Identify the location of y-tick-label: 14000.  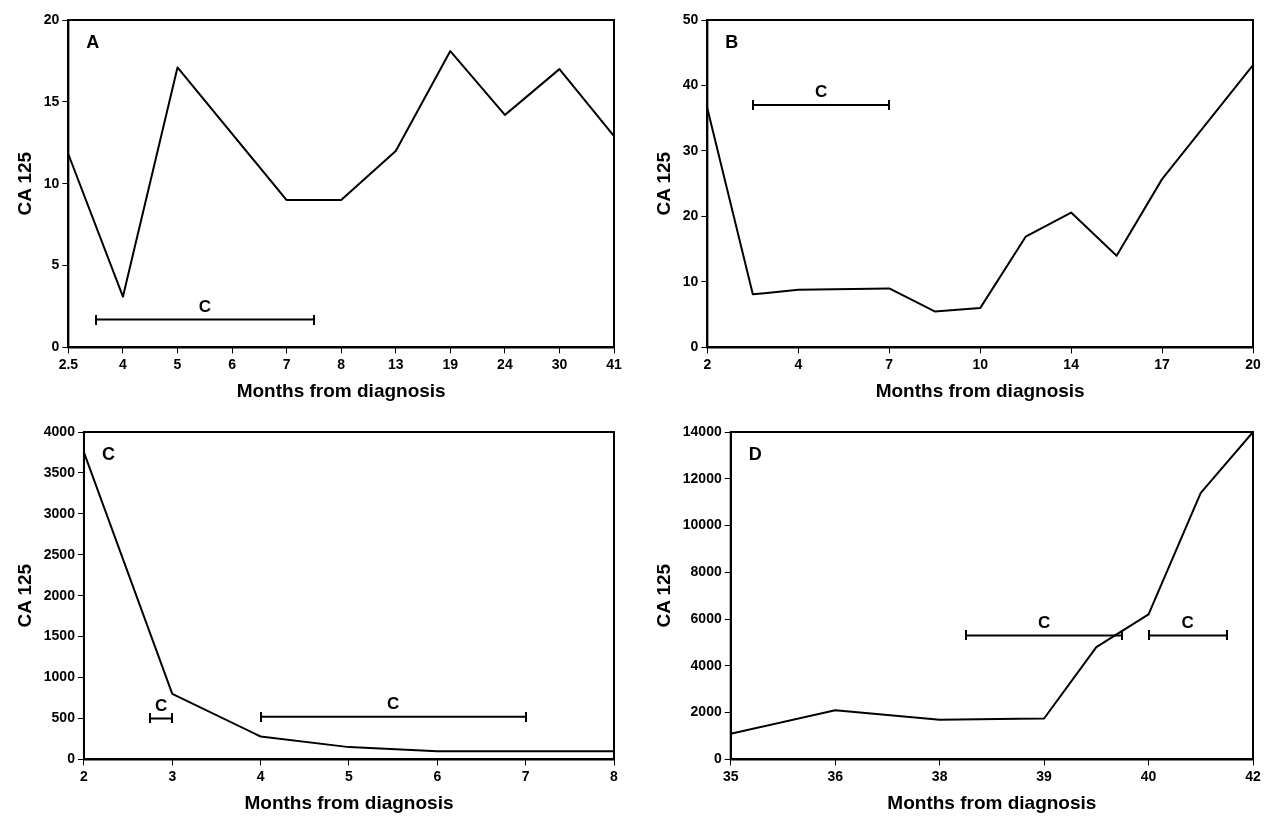
(702, 430).